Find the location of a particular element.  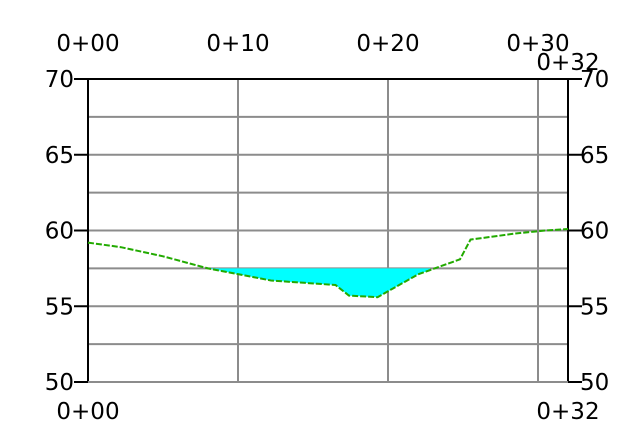

x-tick-label-bottom: 0+00 is located at coordinates (87, 412).